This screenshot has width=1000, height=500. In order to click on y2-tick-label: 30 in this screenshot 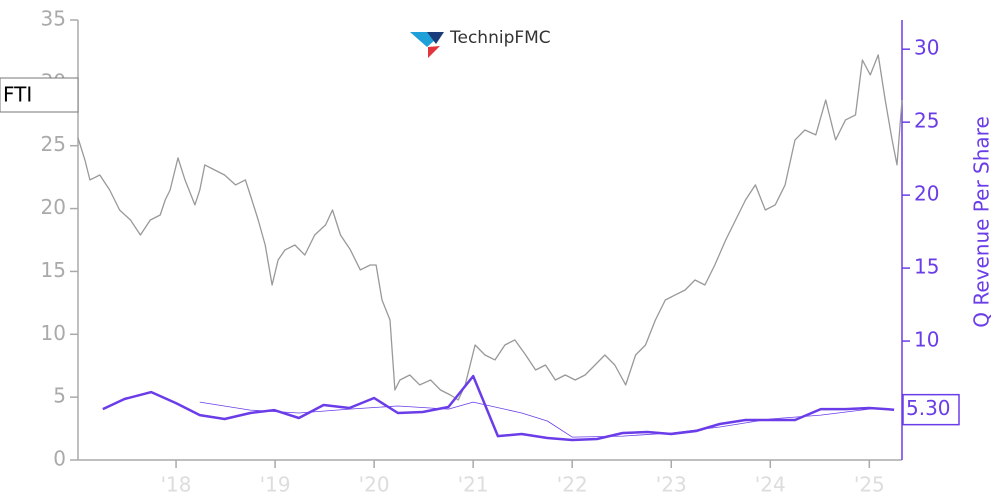, I will do `click(926, 48)`.